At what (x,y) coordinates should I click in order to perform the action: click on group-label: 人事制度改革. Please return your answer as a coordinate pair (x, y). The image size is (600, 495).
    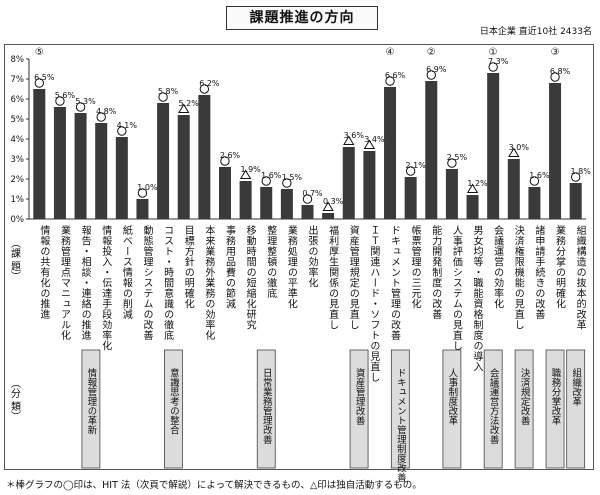
    Looking at the image, I should click on (452, 397).